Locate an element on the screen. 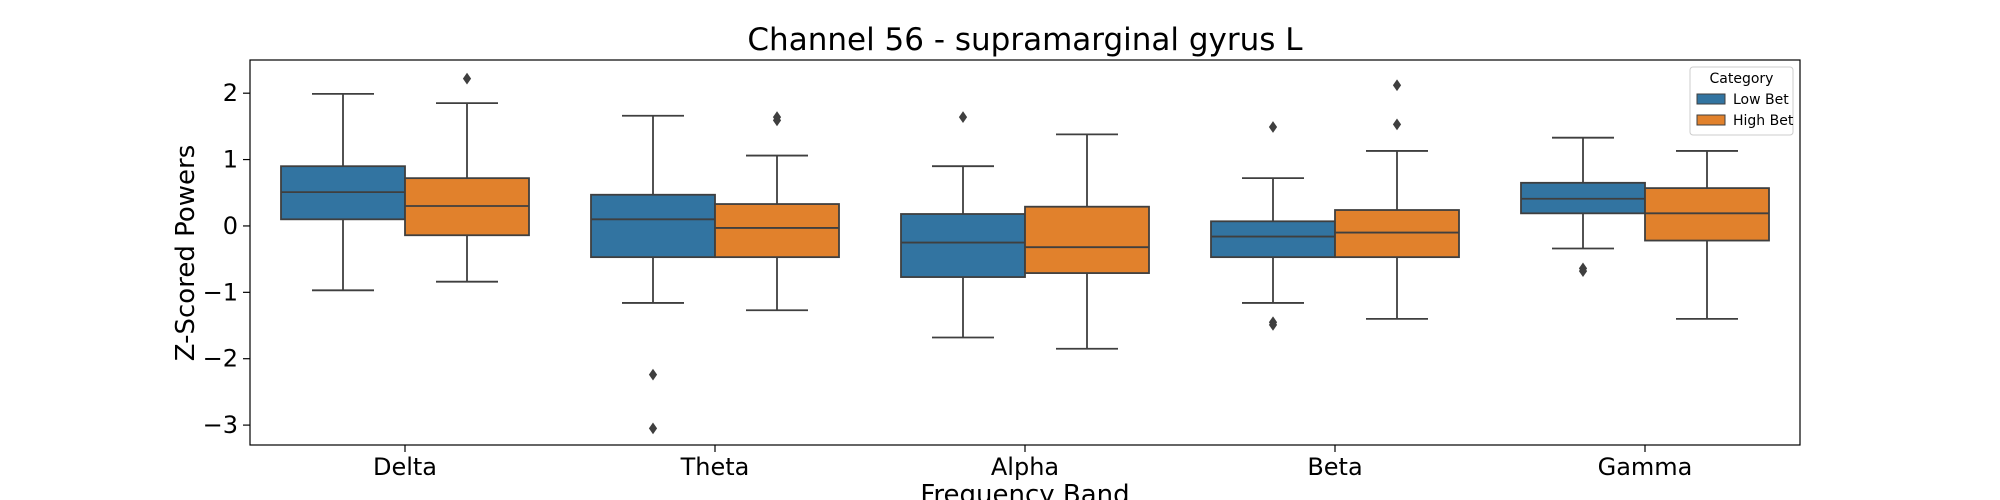 The image size is (2000, 500). chart-title: Channel 56 - supramarginal gyrus L is located at coordinates (1025, 40).